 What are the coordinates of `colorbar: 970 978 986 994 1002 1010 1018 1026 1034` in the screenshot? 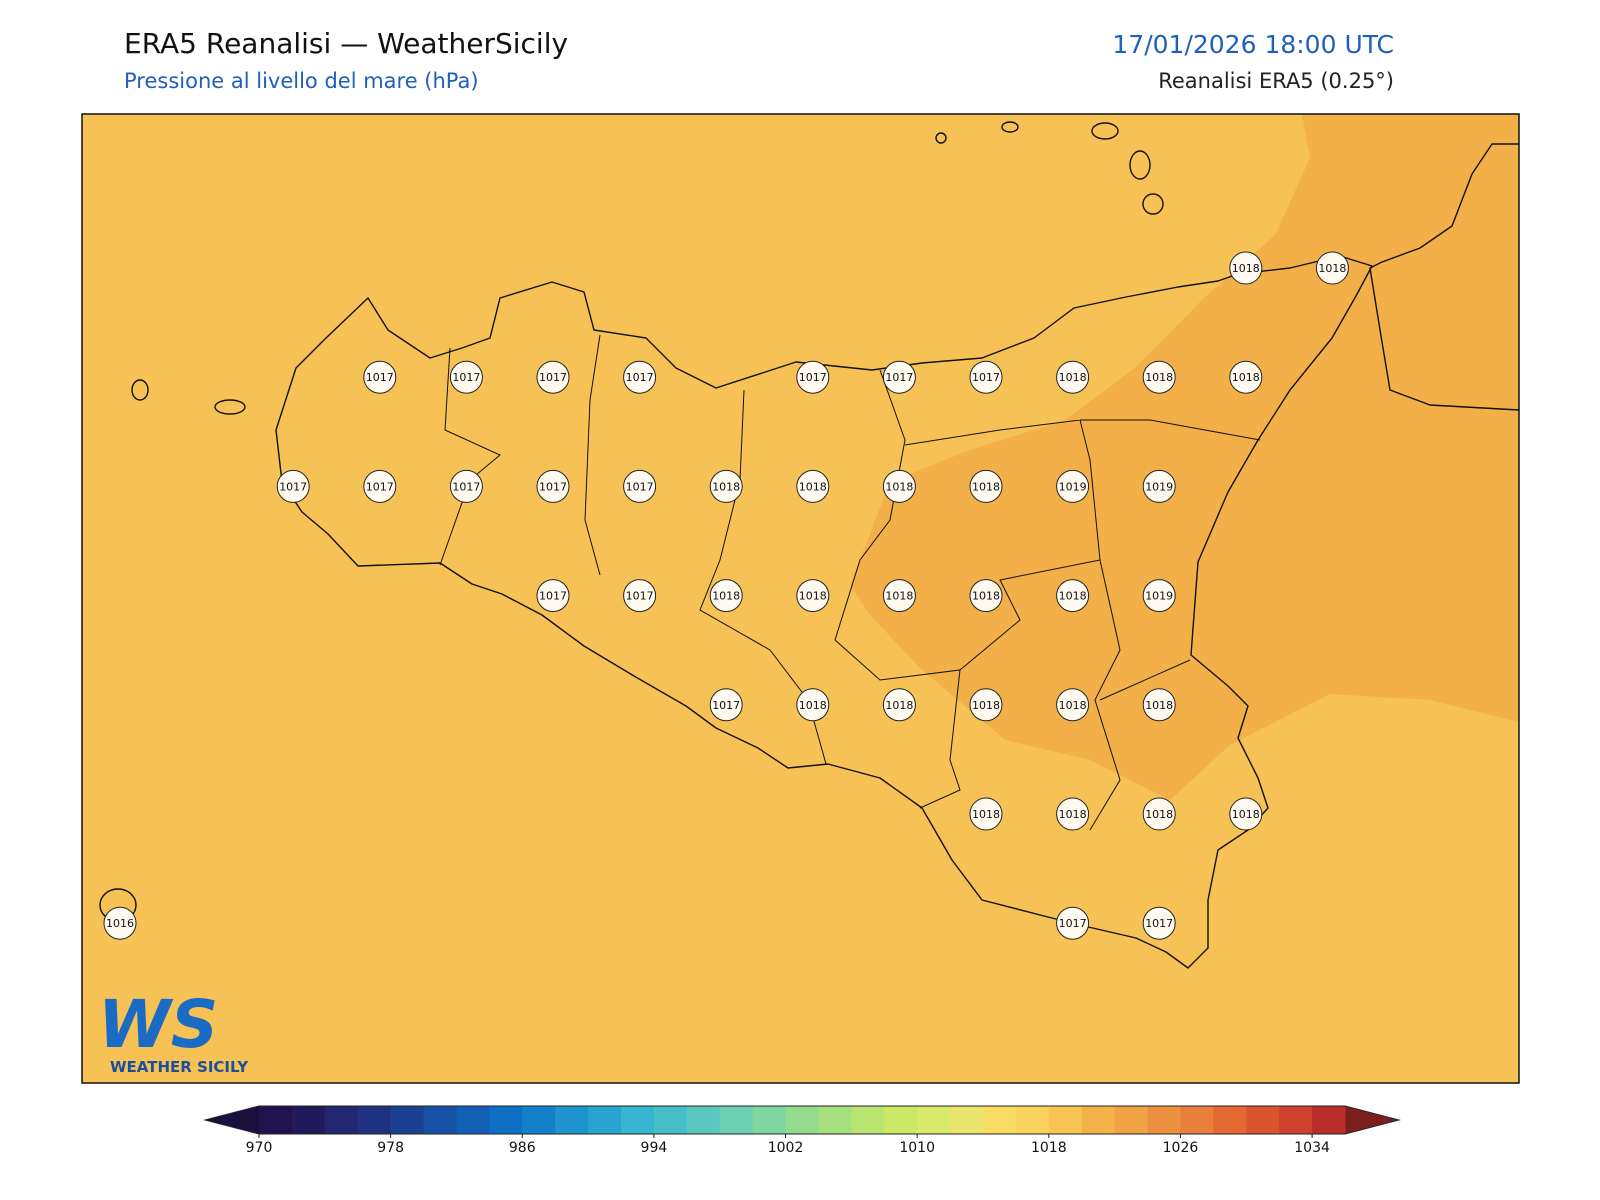 It's located at (802, 1130).